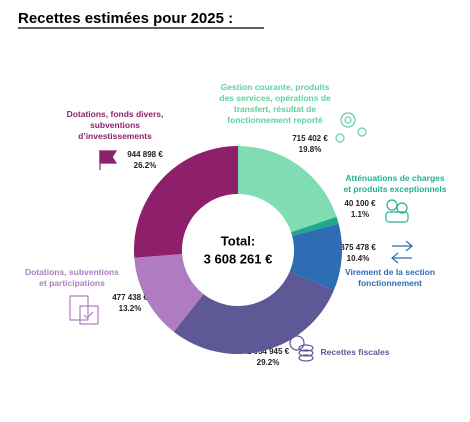  I want to click on category-line: Dotations, fonds divers,, so click(115, 114).